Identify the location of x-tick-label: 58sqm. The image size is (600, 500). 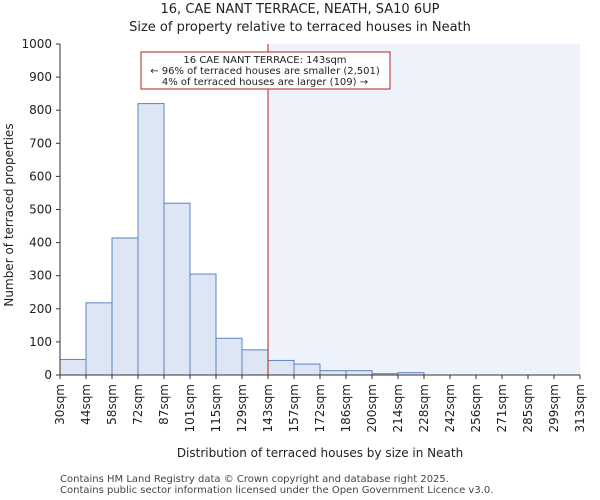
(112, 404).